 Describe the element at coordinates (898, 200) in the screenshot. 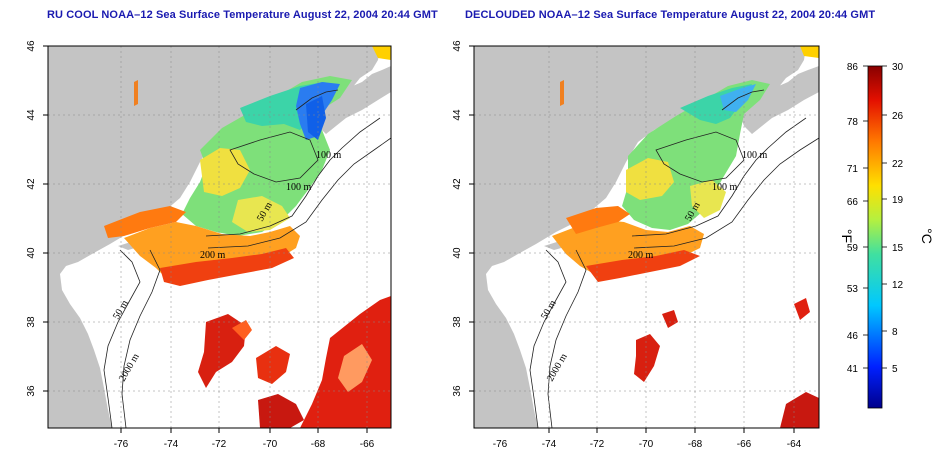

I see `celsius-tick: 19` at that location.